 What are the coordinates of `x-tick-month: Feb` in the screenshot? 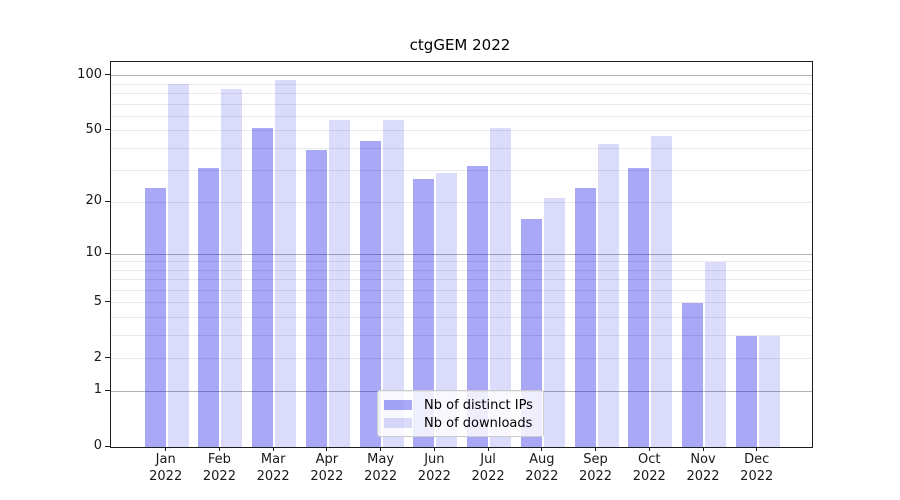 It's located at (219, 459).